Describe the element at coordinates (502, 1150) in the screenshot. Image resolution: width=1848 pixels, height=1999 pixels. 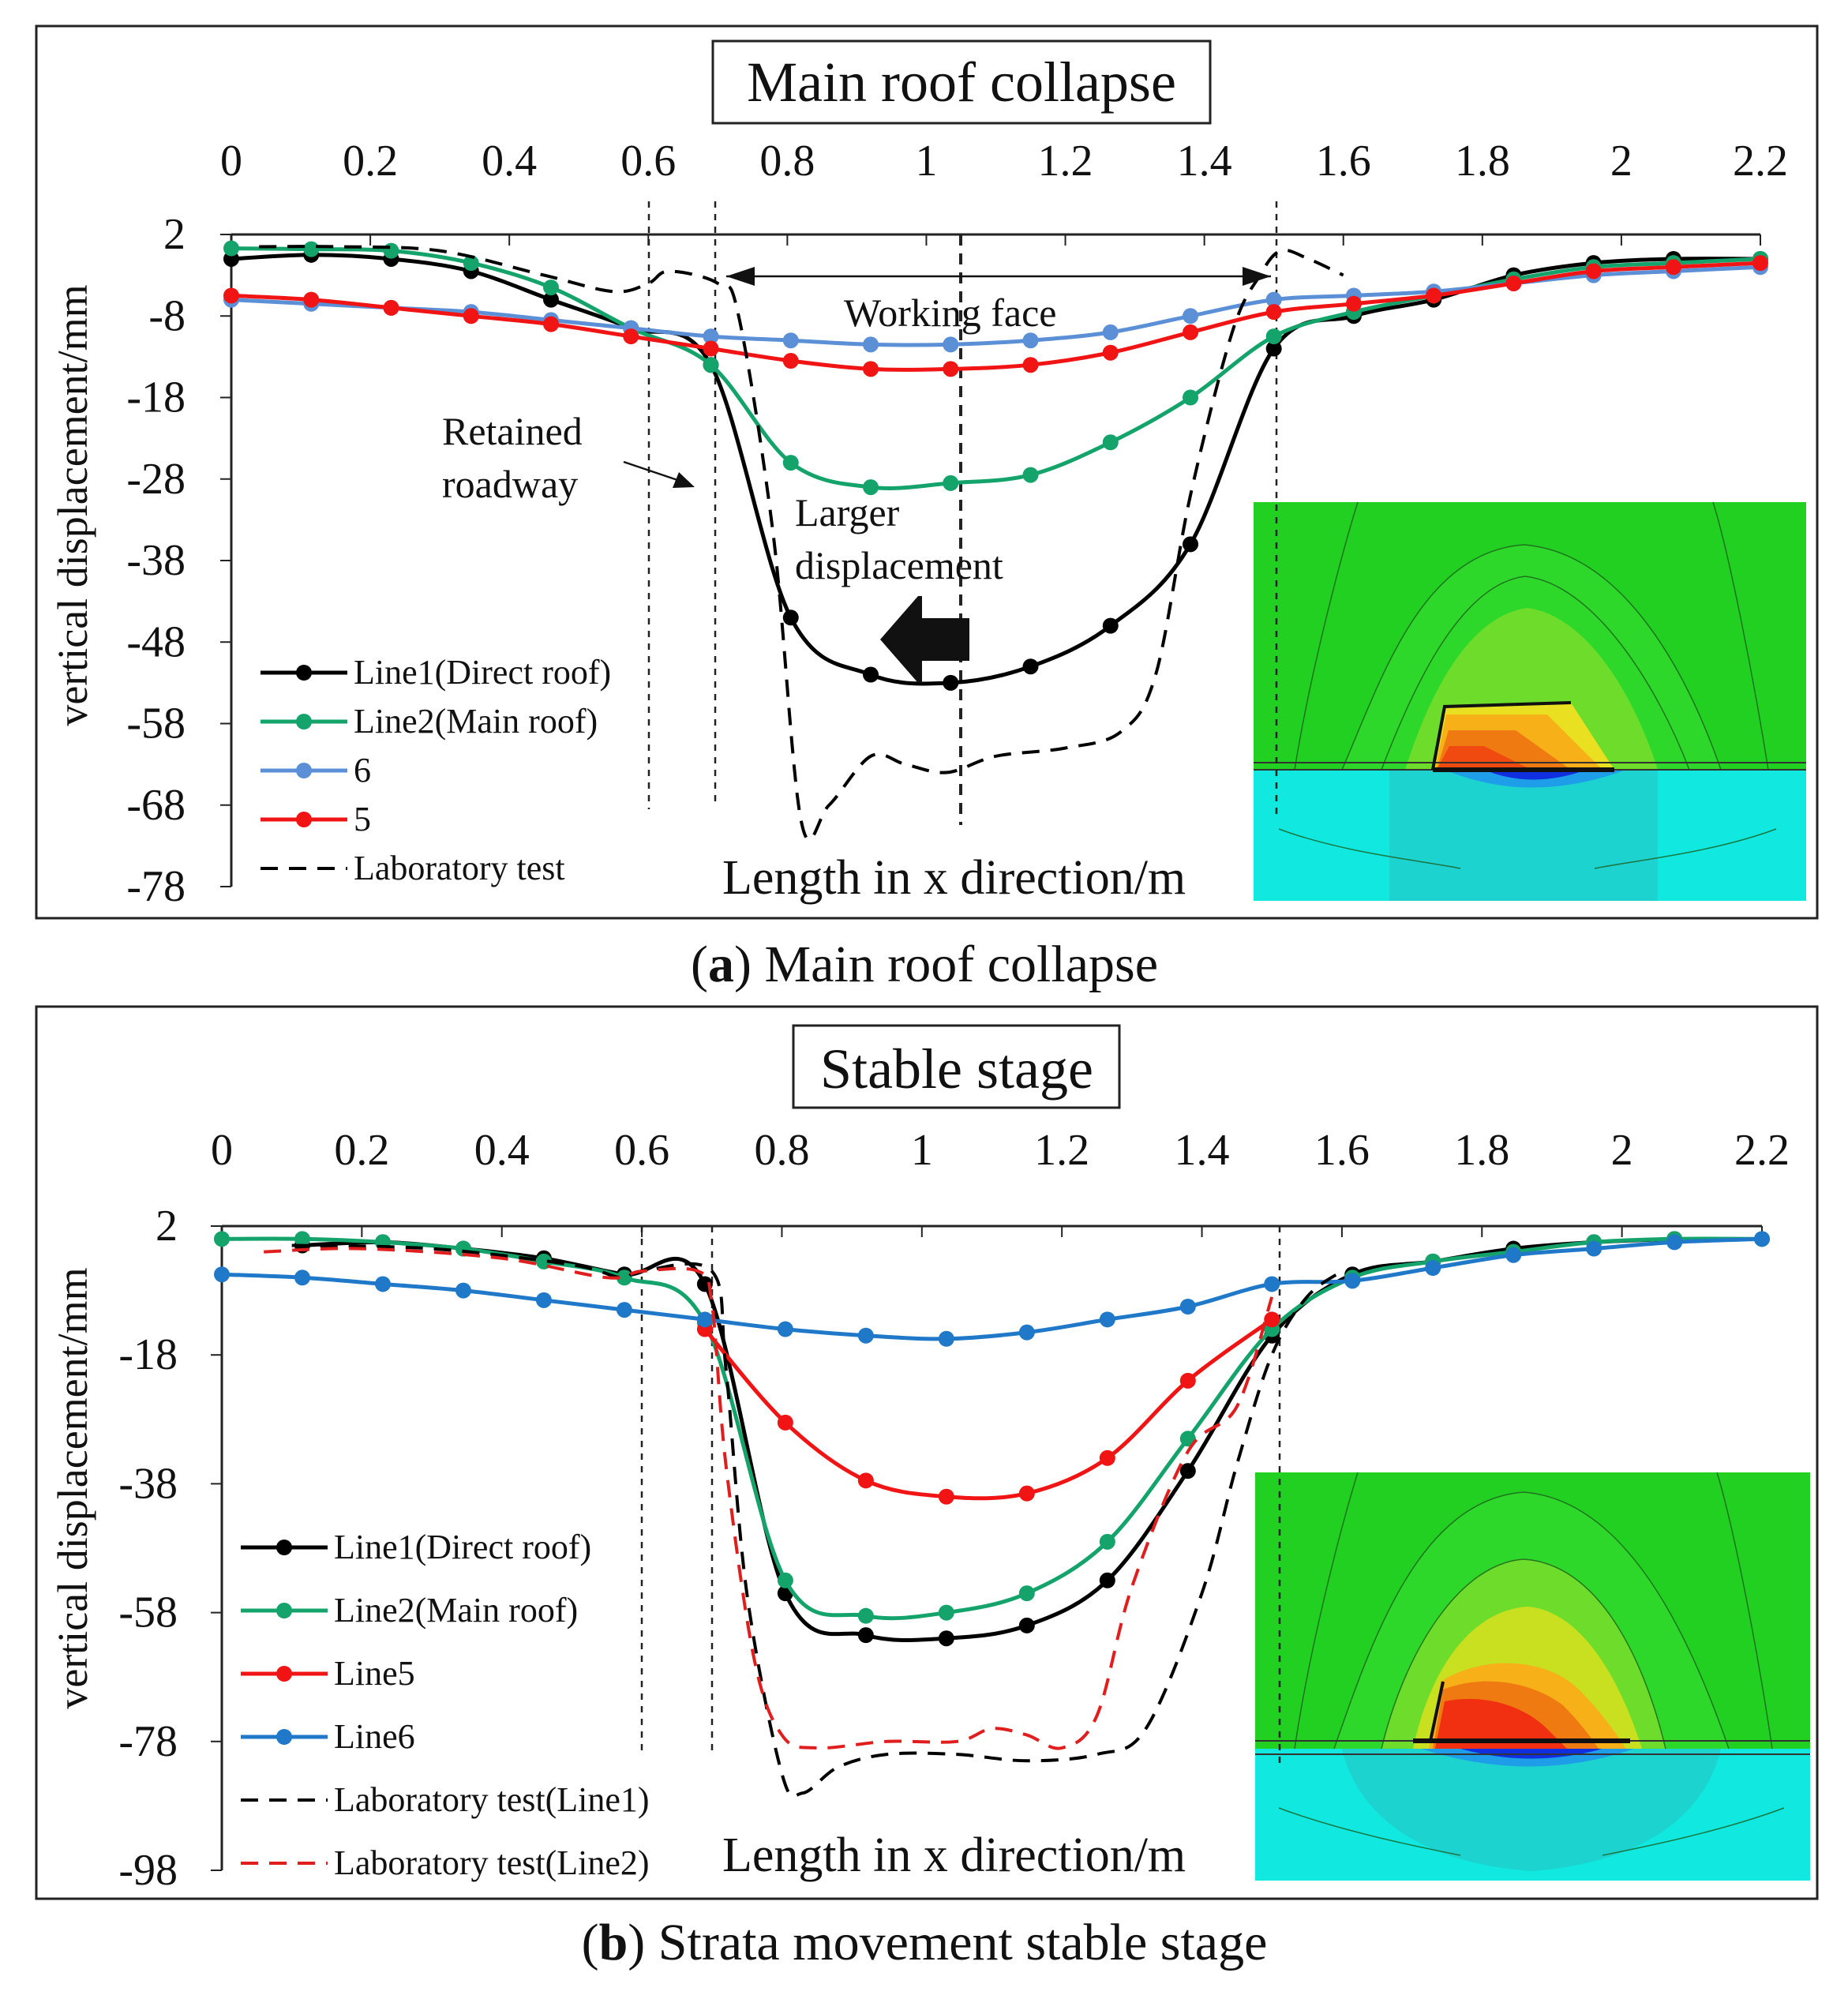
I see `x-tick-label-0-4: 0.4` at that location.